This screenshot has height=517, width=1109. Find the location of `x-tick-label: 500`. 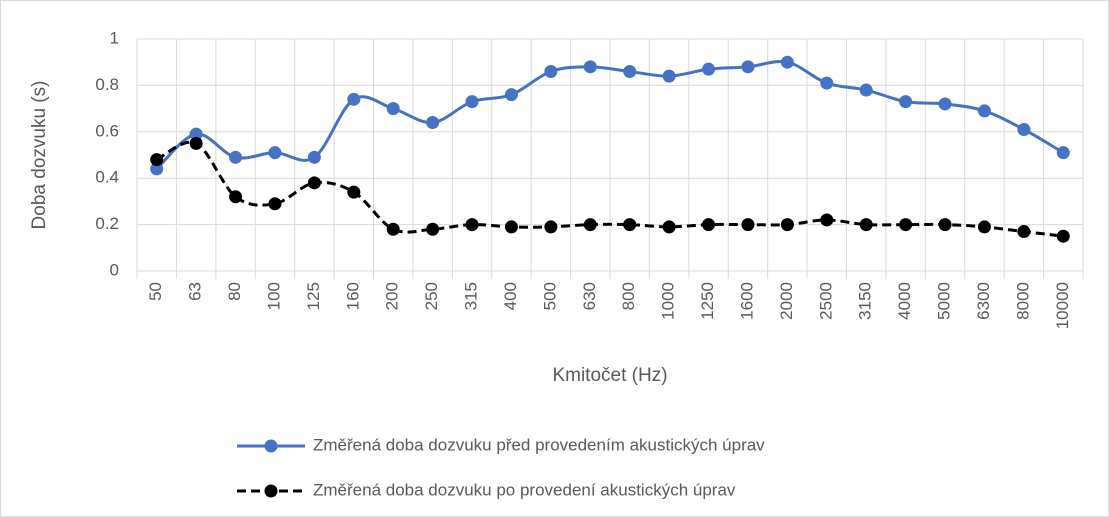

x-tick-label: 500 is located at coordinates (549, 296).